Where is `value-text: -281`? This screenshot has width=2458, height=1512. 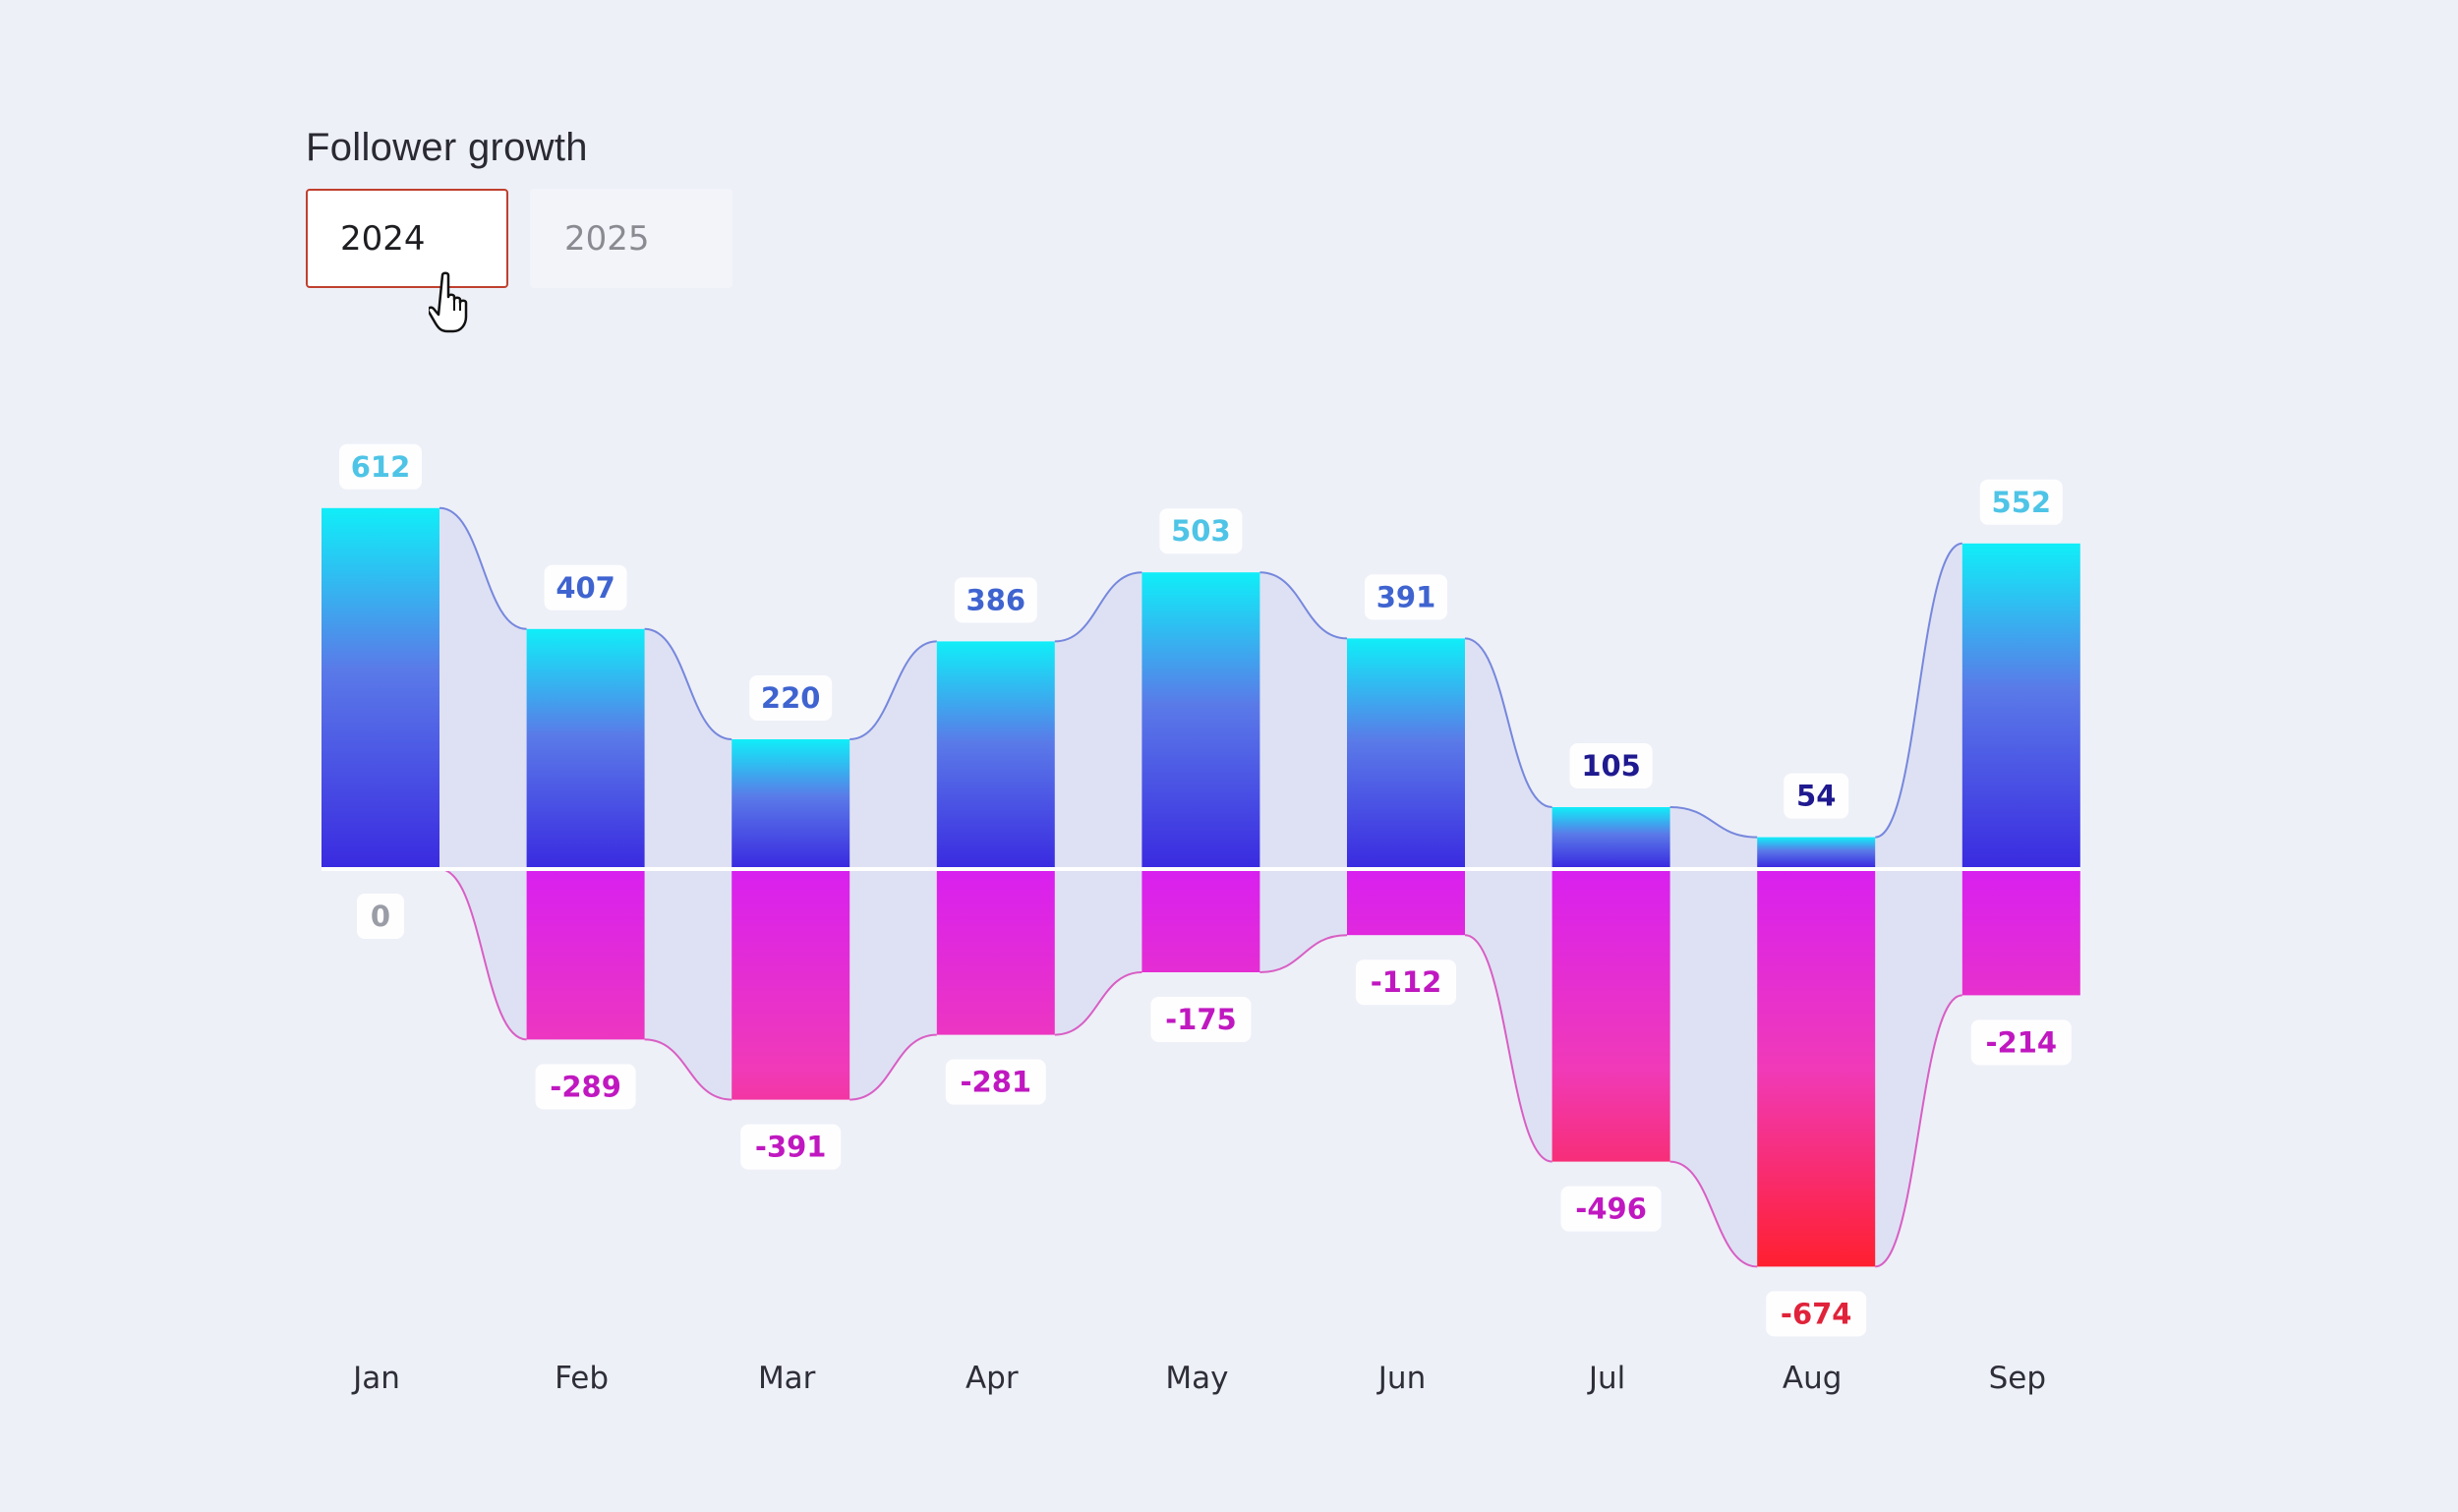 value-text: -281 is located at coordinates (996, 1082).